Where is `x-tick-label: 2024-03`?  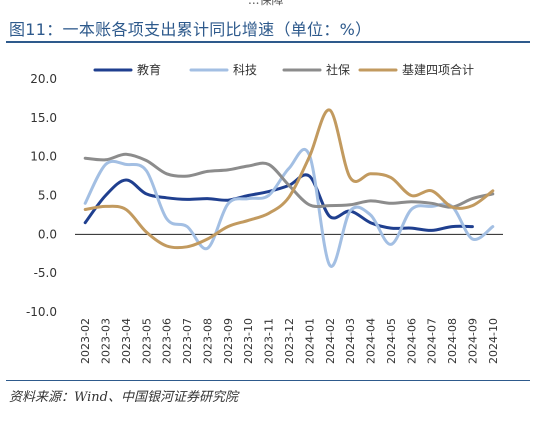 x-tick-label: 2024-03 is located at coordinates (350, 341).